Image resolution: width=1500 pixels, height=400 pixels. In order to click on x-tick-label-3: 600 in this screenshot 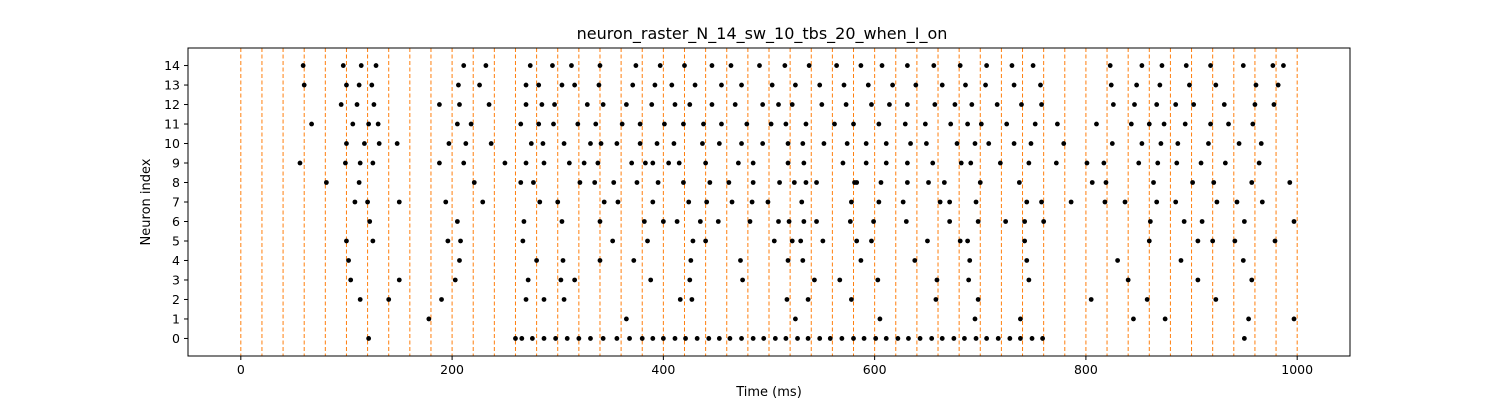, I will do `click(875, 369)`.